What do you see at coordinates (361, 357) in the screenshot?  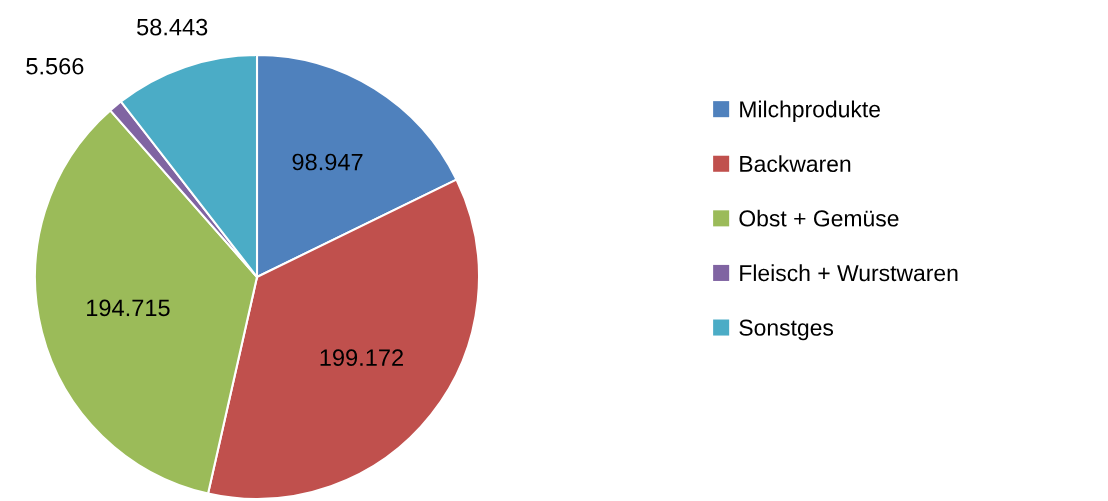 I see `data-label: 199.172` at bounding box center [361, 357].